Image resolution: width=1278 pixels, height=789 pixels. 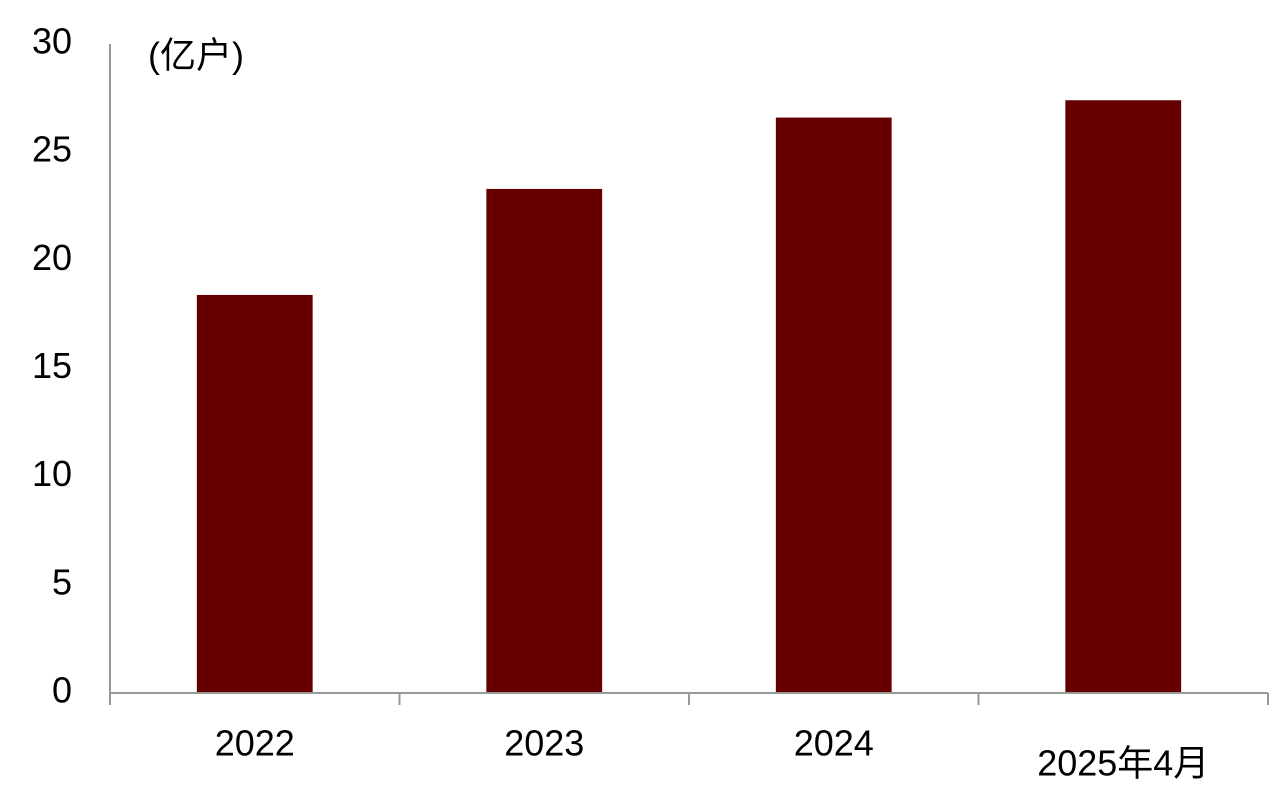 What do you see at coordinates (62, 690) in the screenshot?
I see `y-tick-label: 0` at bounding box center [62, 690].